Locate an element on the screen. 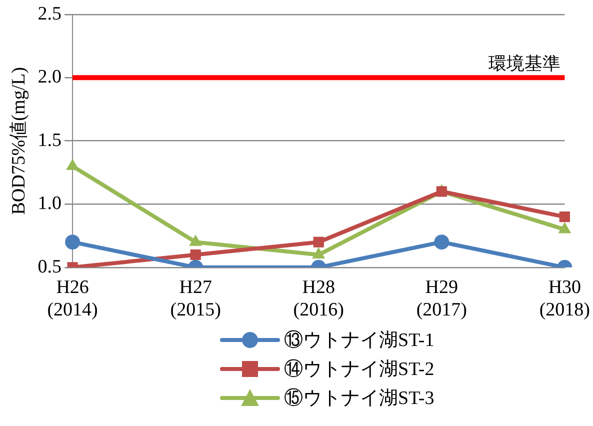  x-tick-label: H30 (2018) is located at coordinates (564, 298).